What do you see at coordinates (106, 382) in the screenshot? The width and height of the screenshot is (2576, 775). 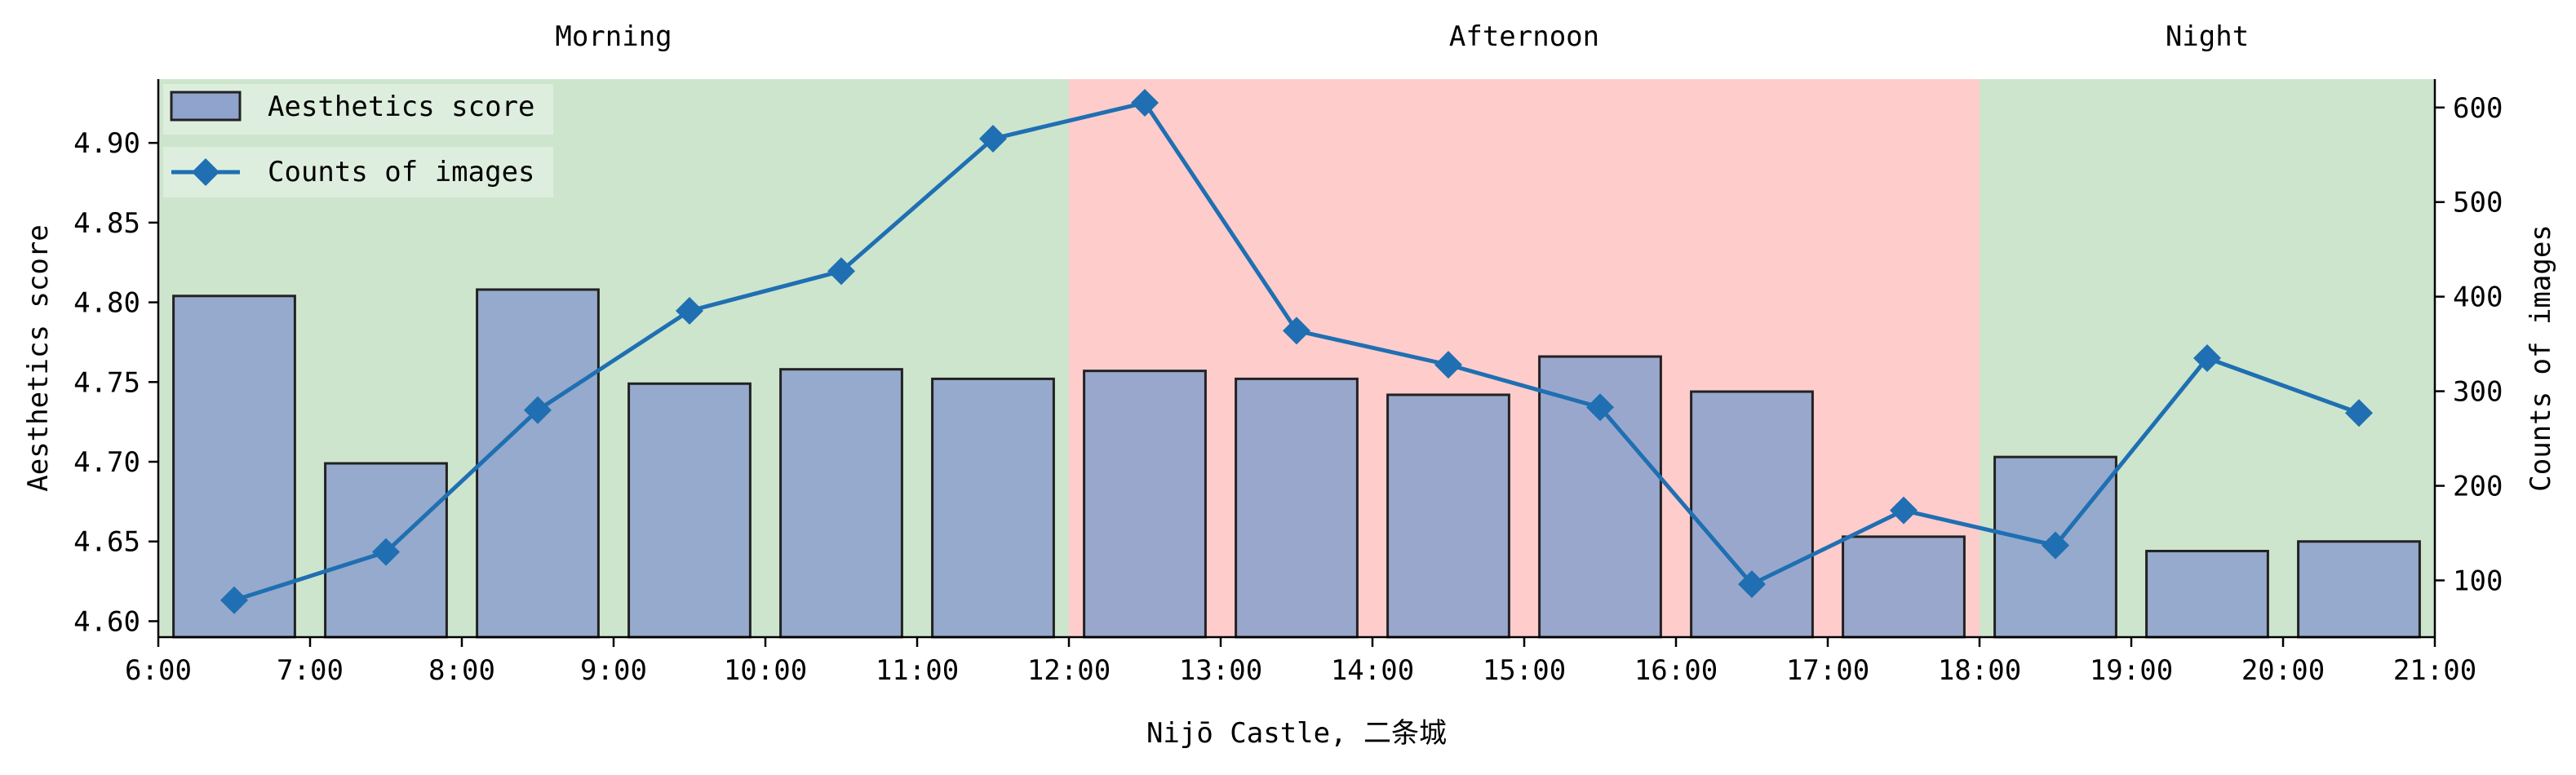 I see `y-left-tick-label-3: 4.75` at bounding box center [106, 382].